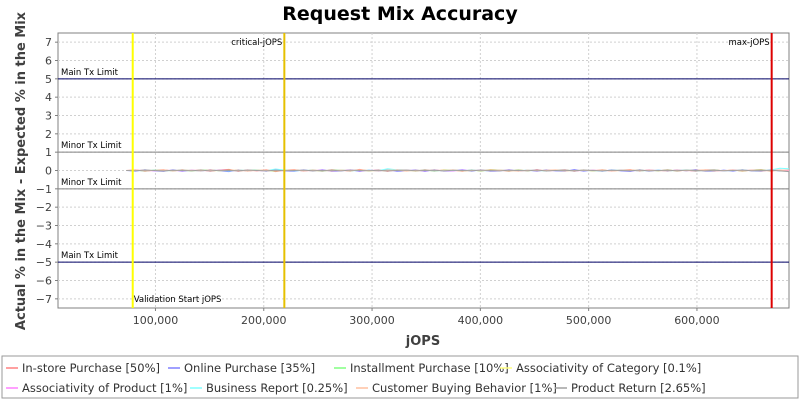 The width and height of the screenshot is (800, 400). I want to click on x-tick-label: 100,000, so click(156, 320).